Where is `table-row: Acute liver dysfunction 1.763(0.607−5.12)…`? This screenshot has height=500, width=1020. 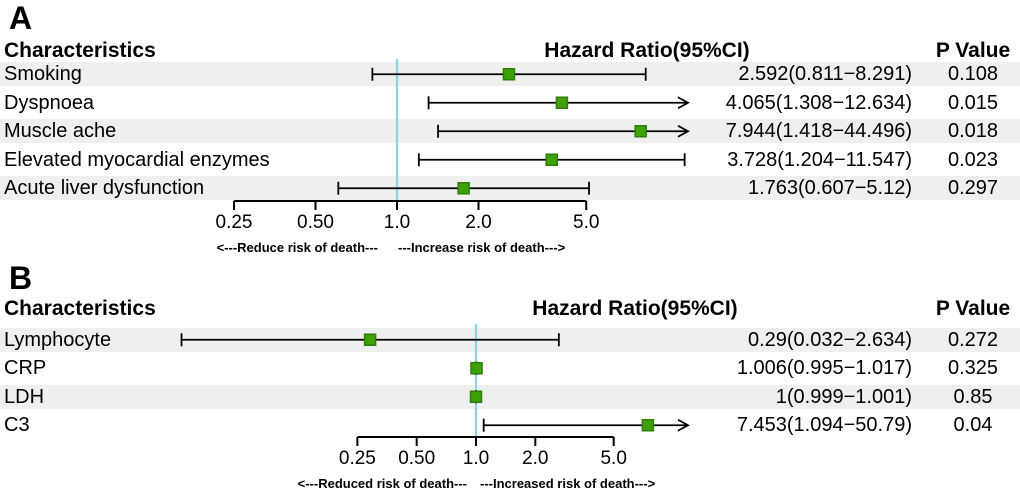 table-row: Acute liver dysfunction 1.763(0.607−5.12)… is located at coordinates (510, 188).